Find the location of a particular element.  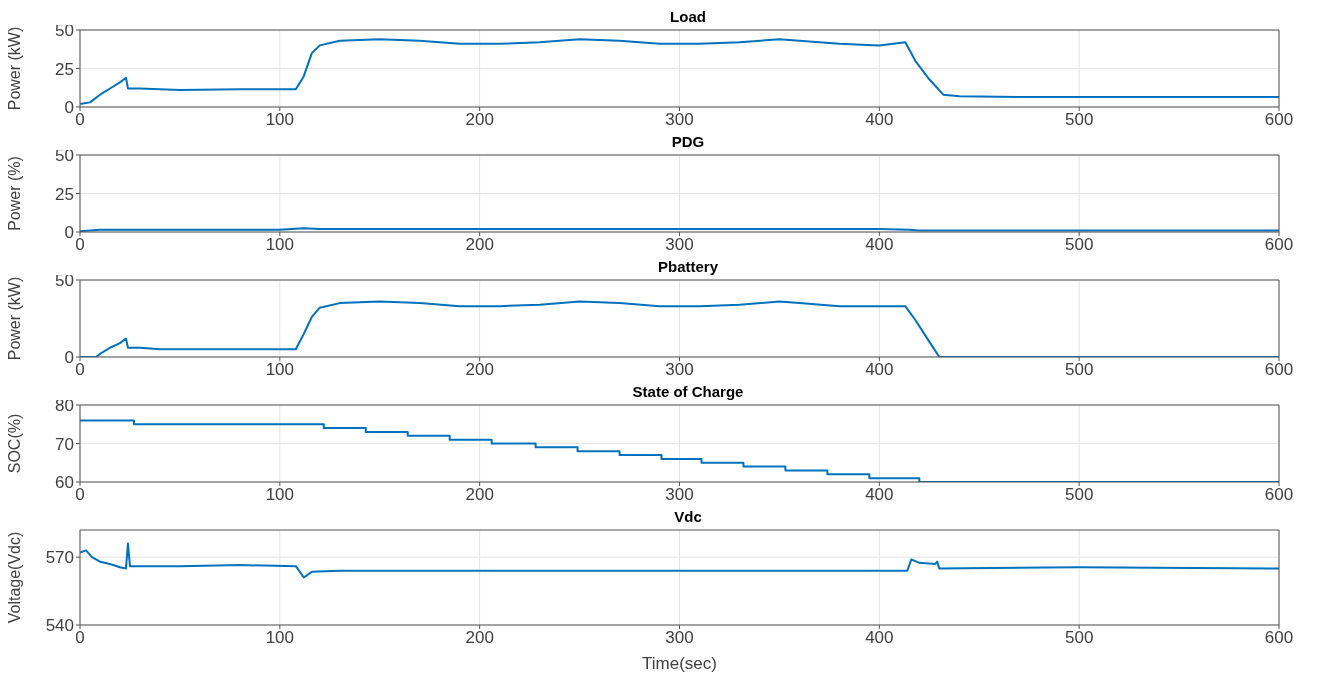

line-series is located at coordinates (679, 560).